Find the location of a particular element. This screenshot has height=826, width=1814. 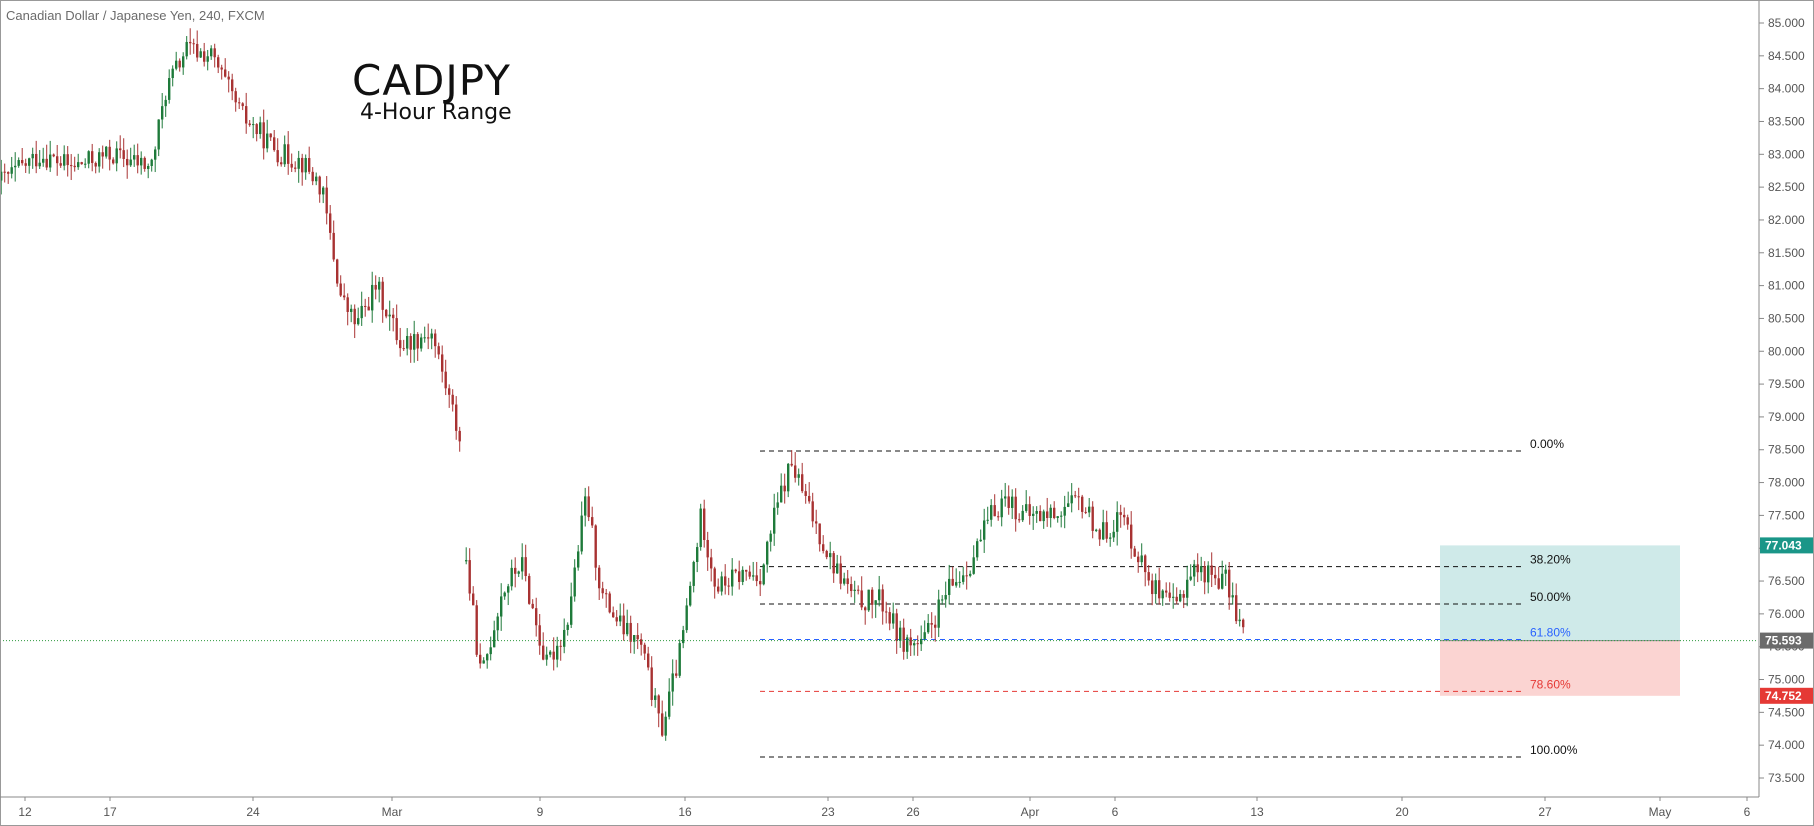

price-tick-label-13: 78.500 is located at coordinates (1786, 450).